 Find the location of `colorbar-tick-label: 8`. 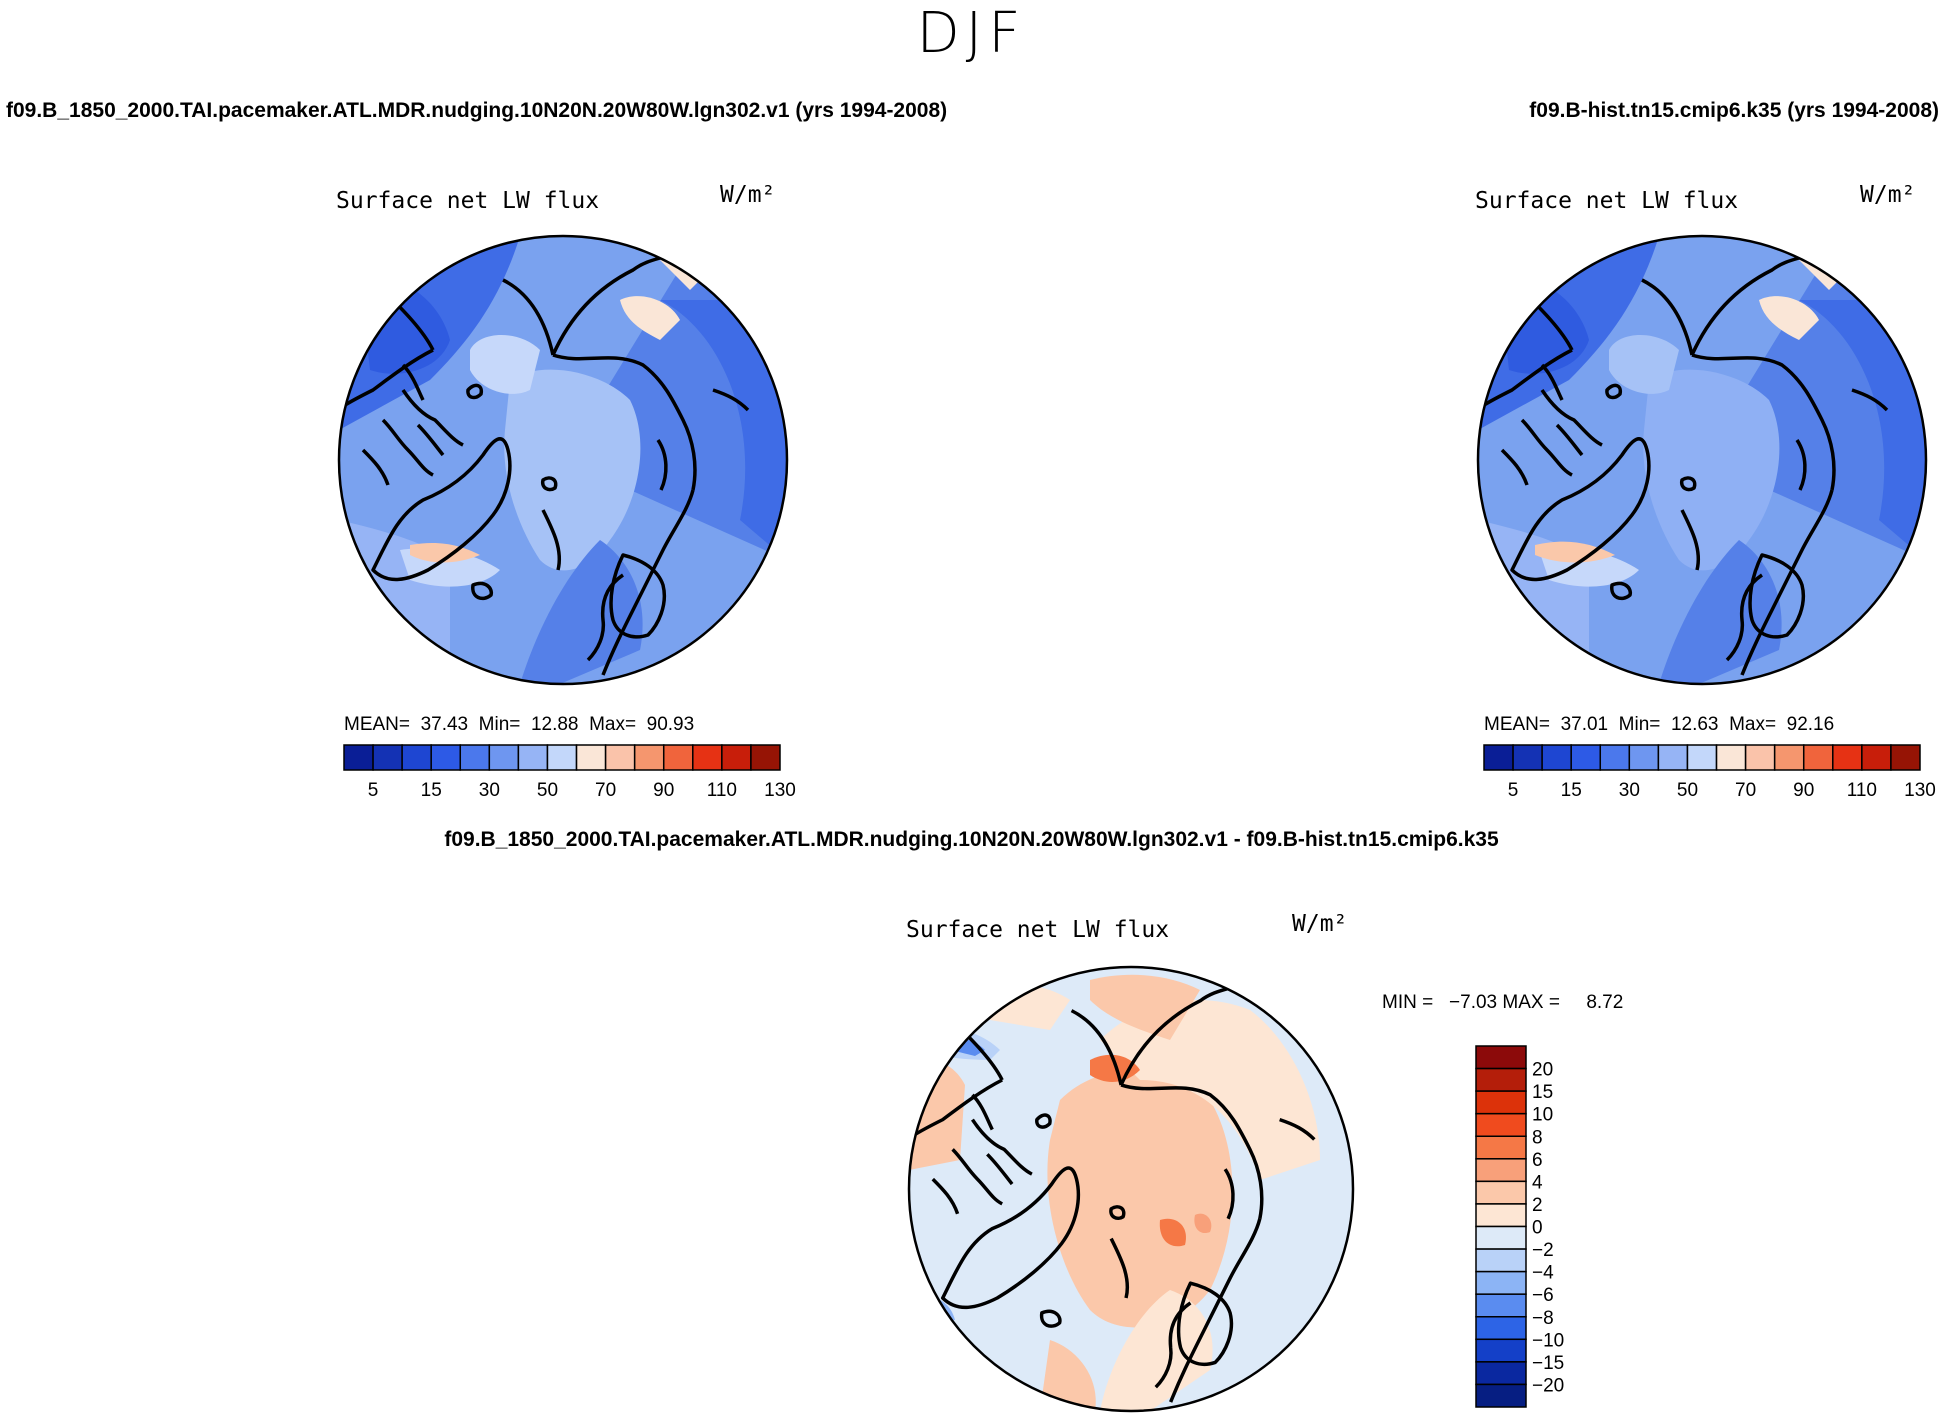

colorbar-tick-label: 8 is located at coordinates (1537, 1137).